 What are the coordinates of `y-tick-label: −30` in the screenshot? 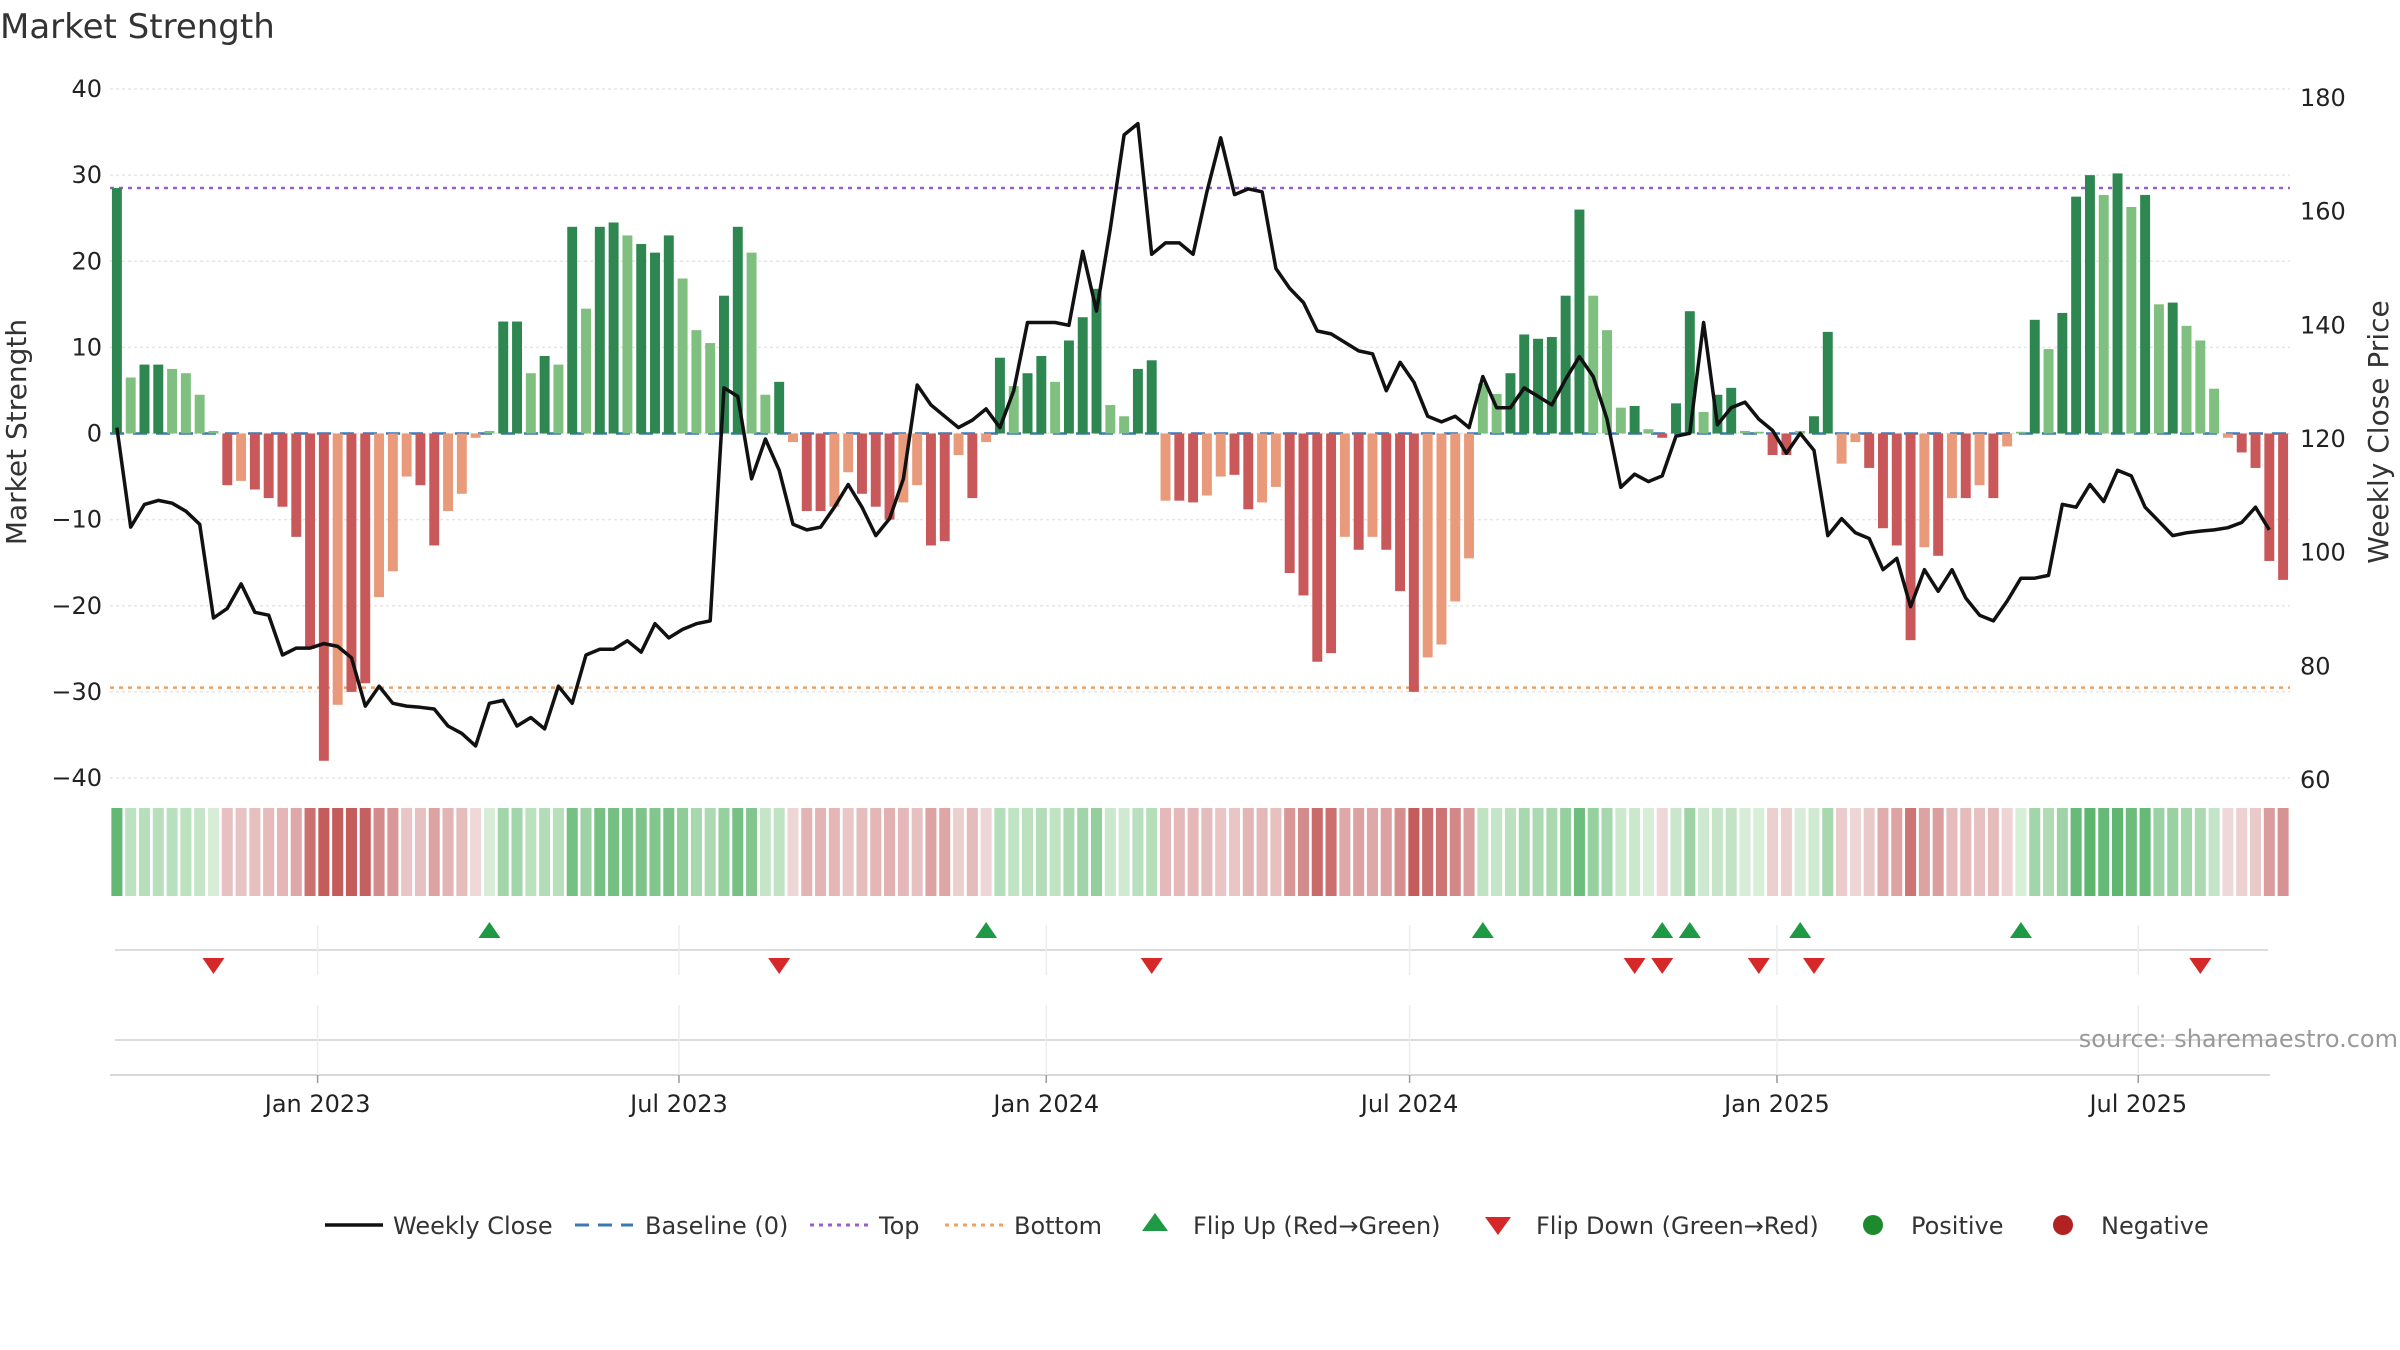 It's located at (76, 692).